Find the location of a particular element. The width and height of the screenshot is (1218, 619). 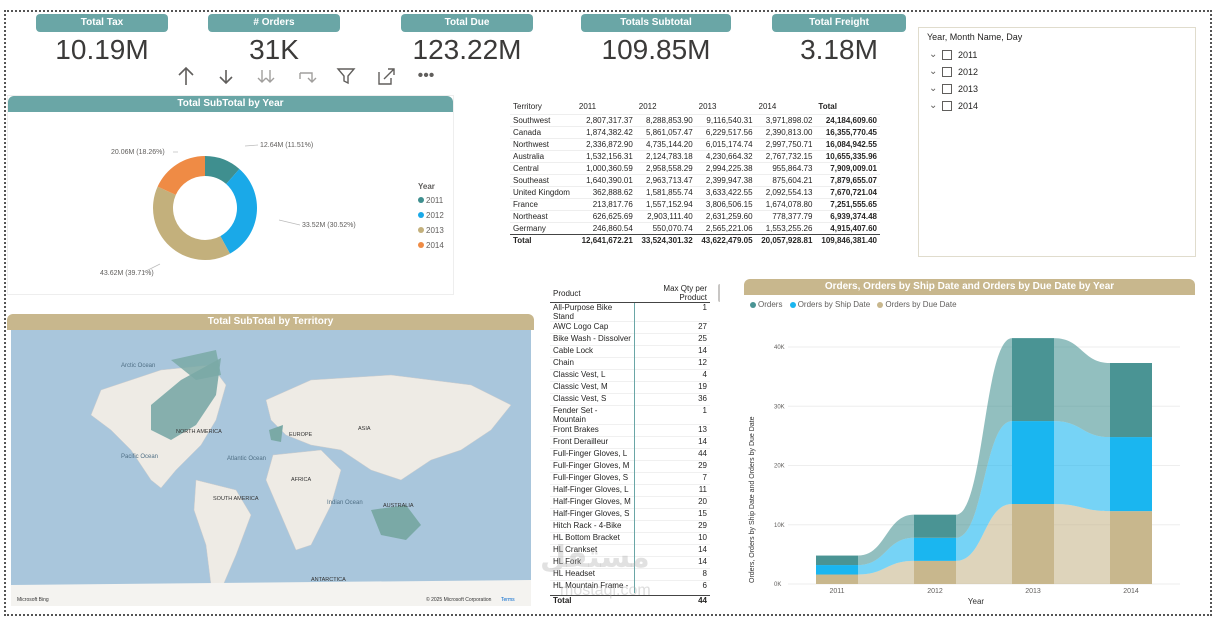

slicer-item-2012: ⌄ 2012 is located at coordinates (1057, 71).